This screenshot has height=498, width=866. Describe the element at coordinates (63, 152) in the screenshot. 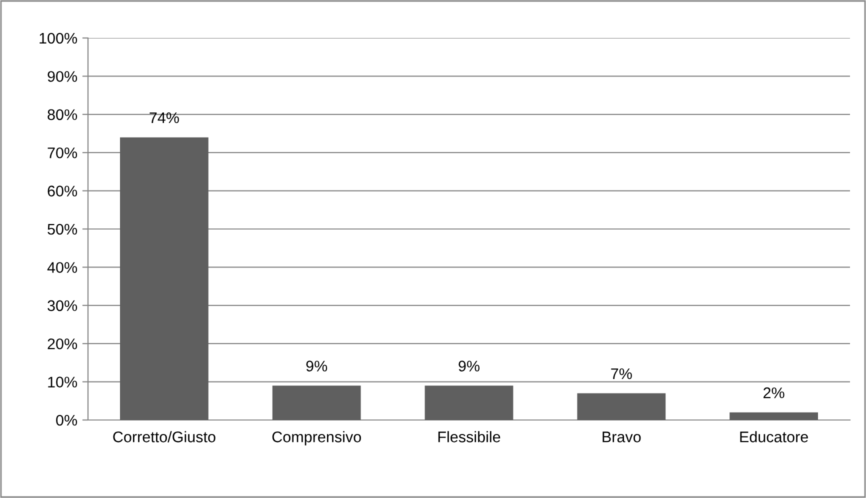

I see `y-tick-label: 70%` at that location.